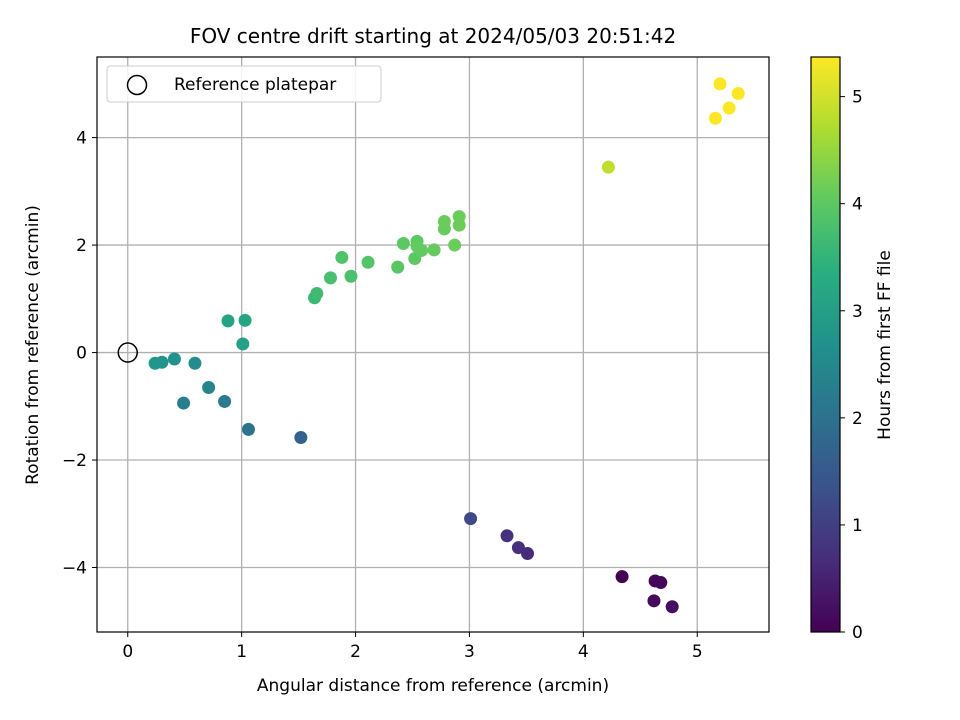 The width and height of the screenshot is (960, 720). I want to click on y-axis-ticks: −4 −2 0 2 4, so click(79, 354).